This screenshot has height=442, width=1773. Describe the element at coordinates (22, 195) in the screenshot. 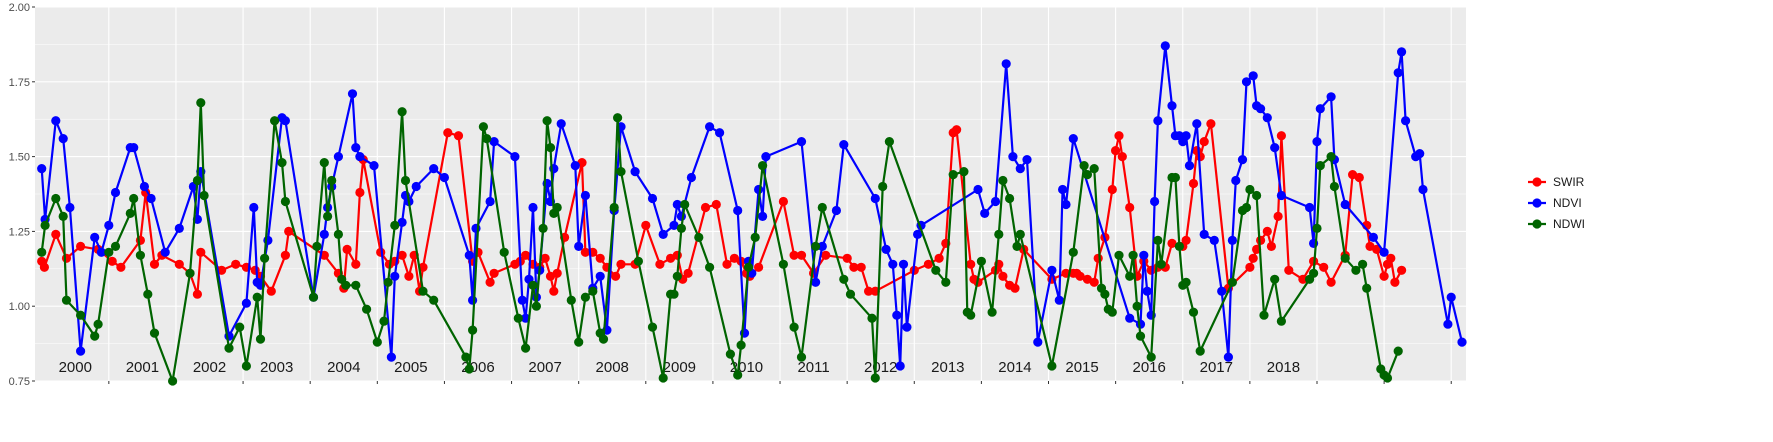

I see `y-axis: 0.75 1.00 1.25 1.50 1.75 2.00` at that location.